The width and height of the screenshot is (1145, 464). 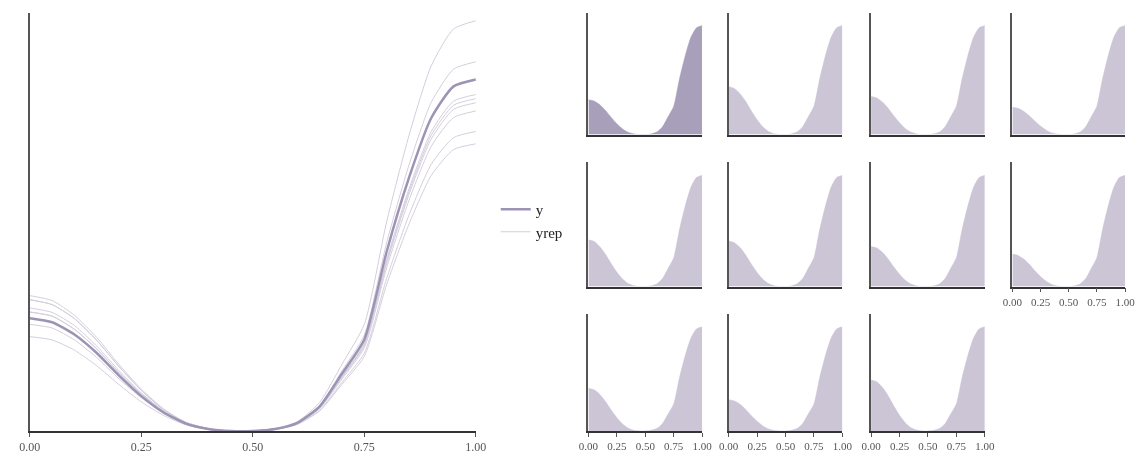 What do you see at coordinates (539, 210) in the screenshot?
I see `legend-label: y` at bounding box center [539, 210].